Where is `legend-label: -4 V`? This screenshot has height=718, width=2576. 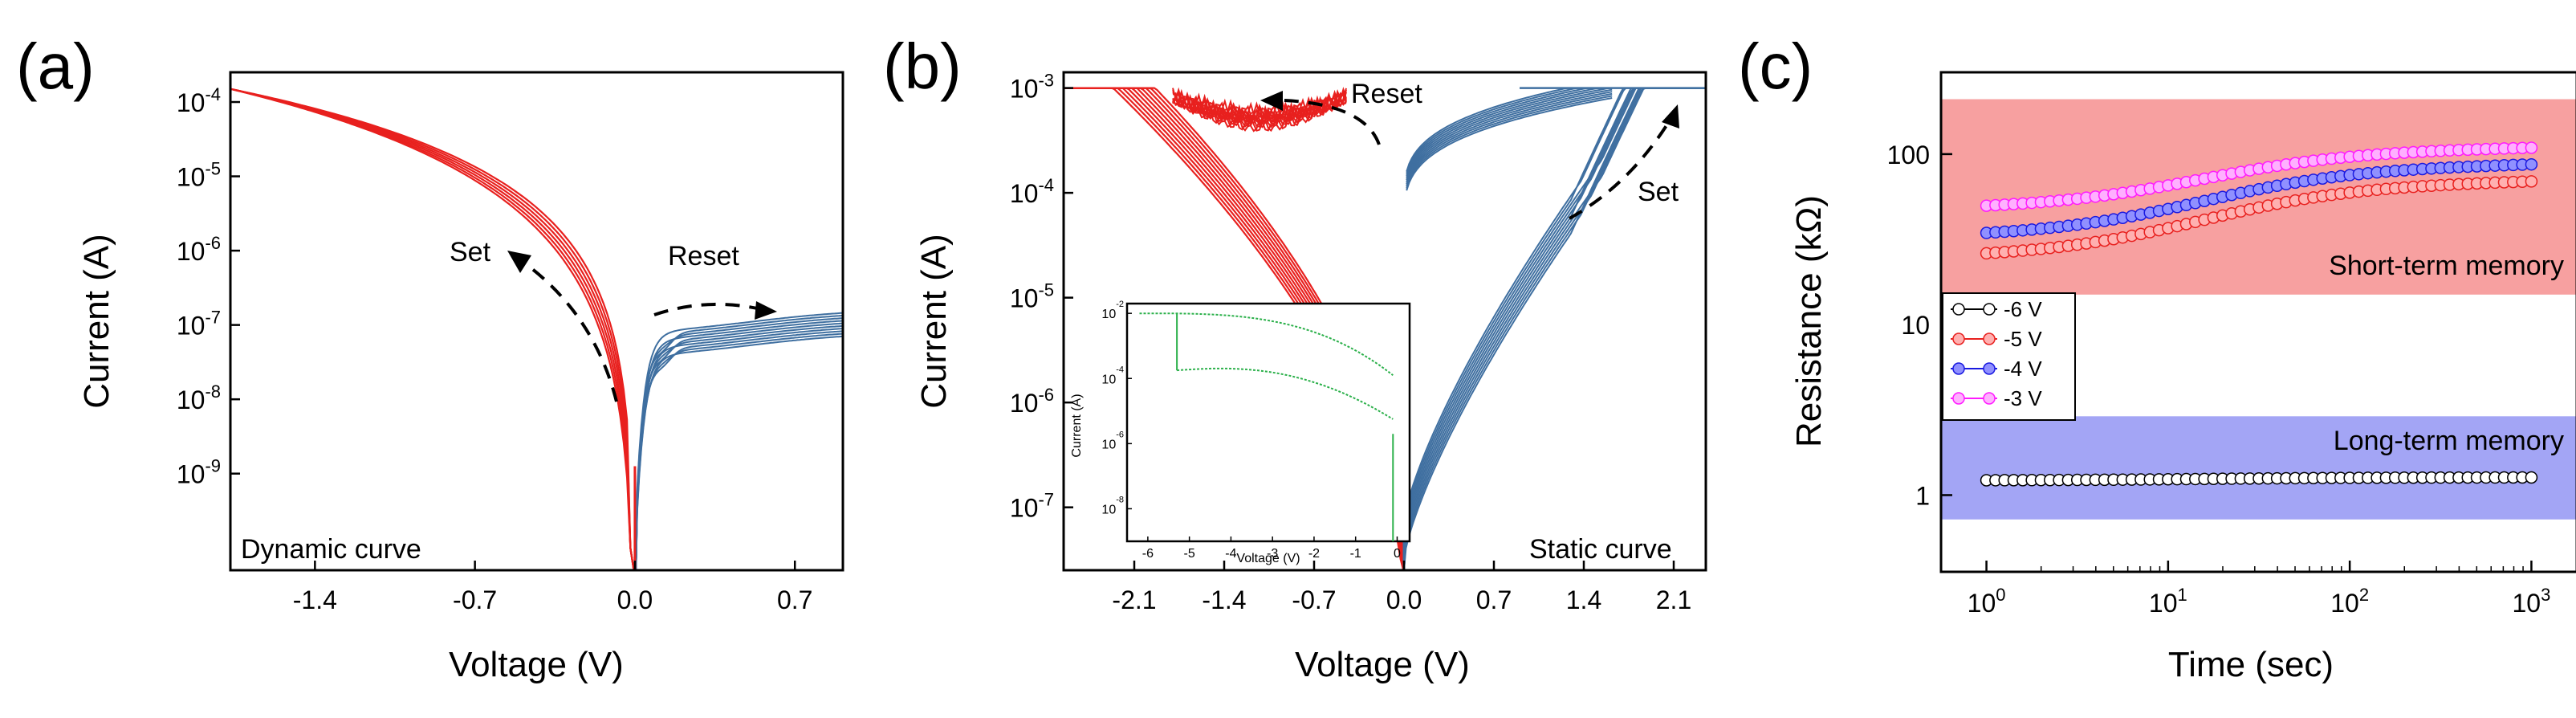 legend-label: -4 V is located at coordinates (2023, 369).